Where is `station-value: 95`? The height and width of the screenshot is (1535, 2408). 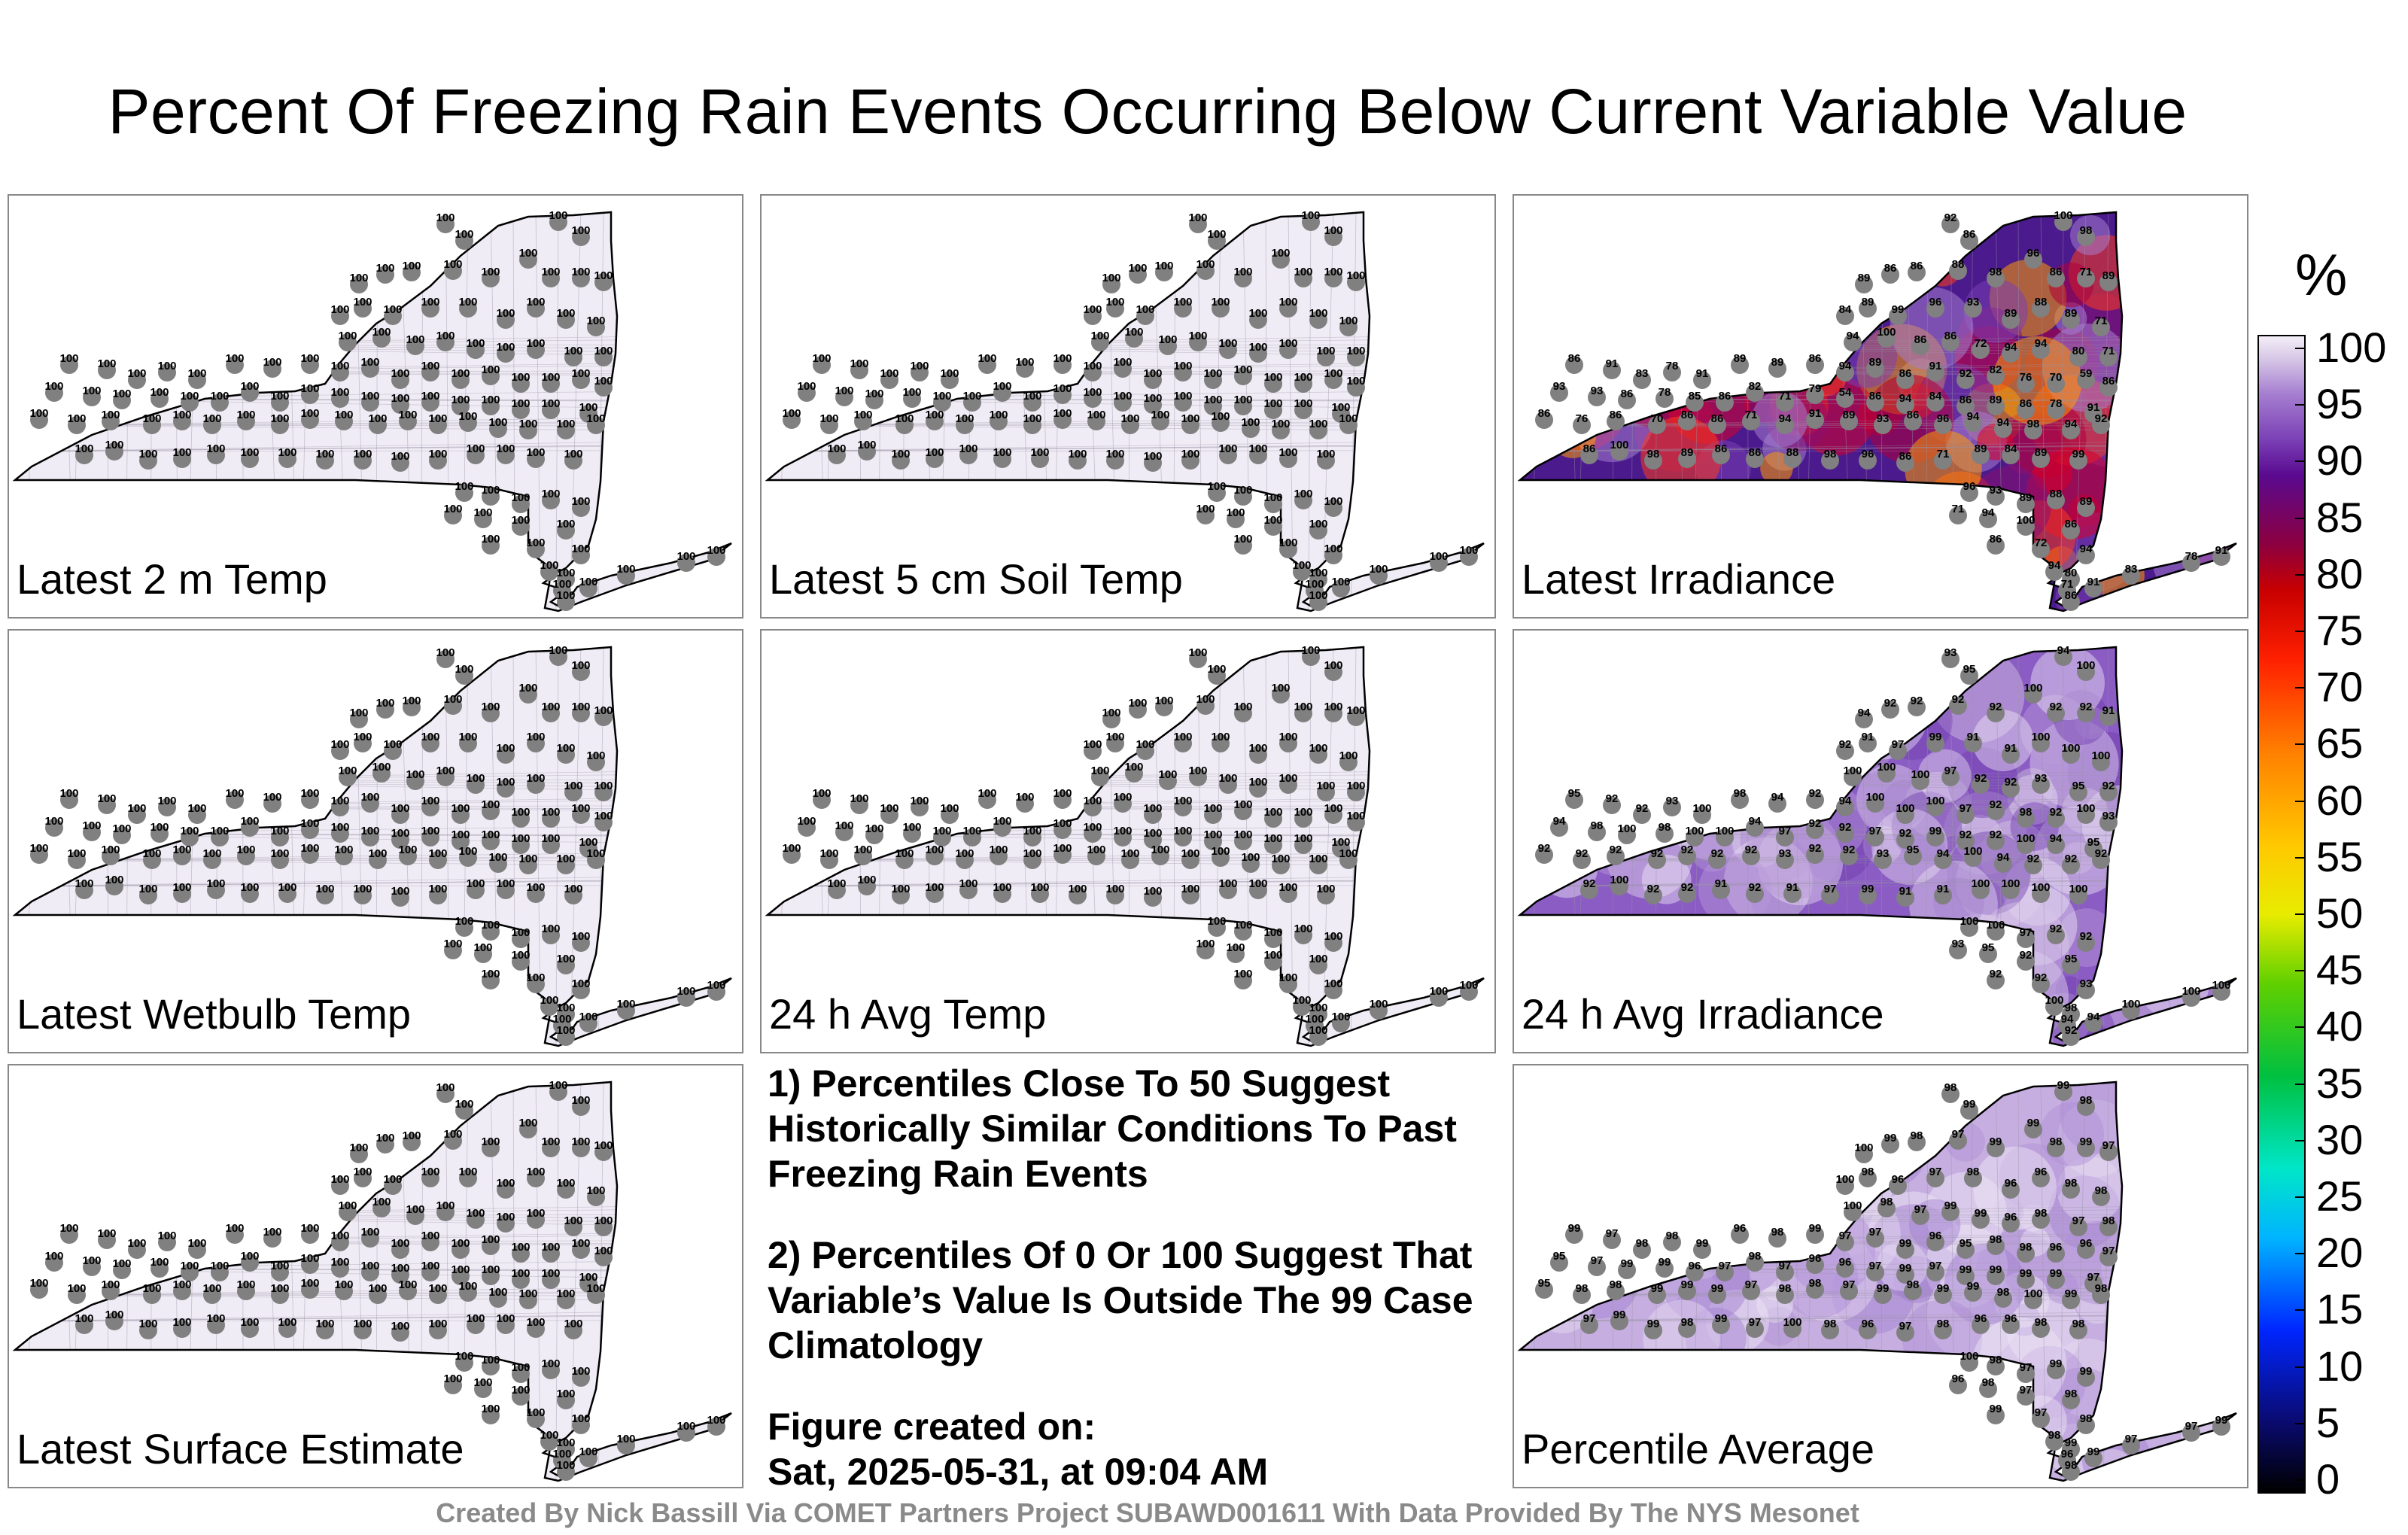
station-value: 95 is located at coordinates (2078, 786).